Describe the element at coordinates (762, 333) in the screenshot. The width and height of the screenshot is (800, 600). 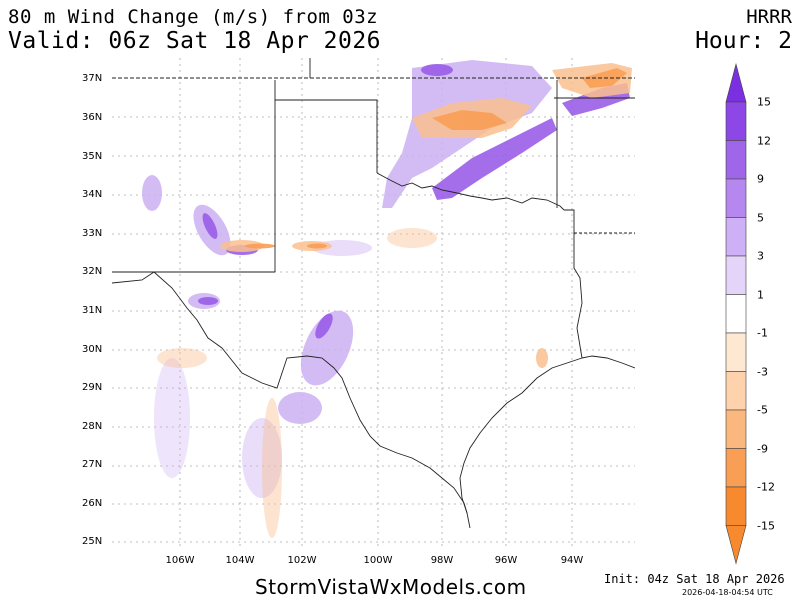
I see `colorbar-label: -1` at that location.